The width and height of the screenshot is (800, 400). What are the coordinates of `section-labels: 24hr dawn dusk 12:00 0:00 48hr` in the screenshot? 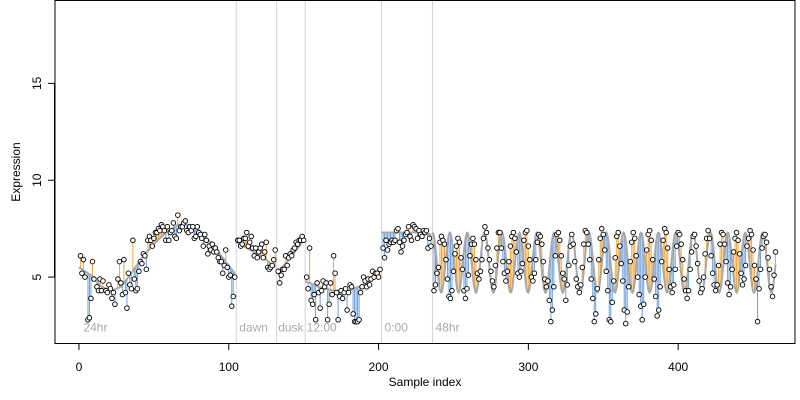 It's located at (271, 327).